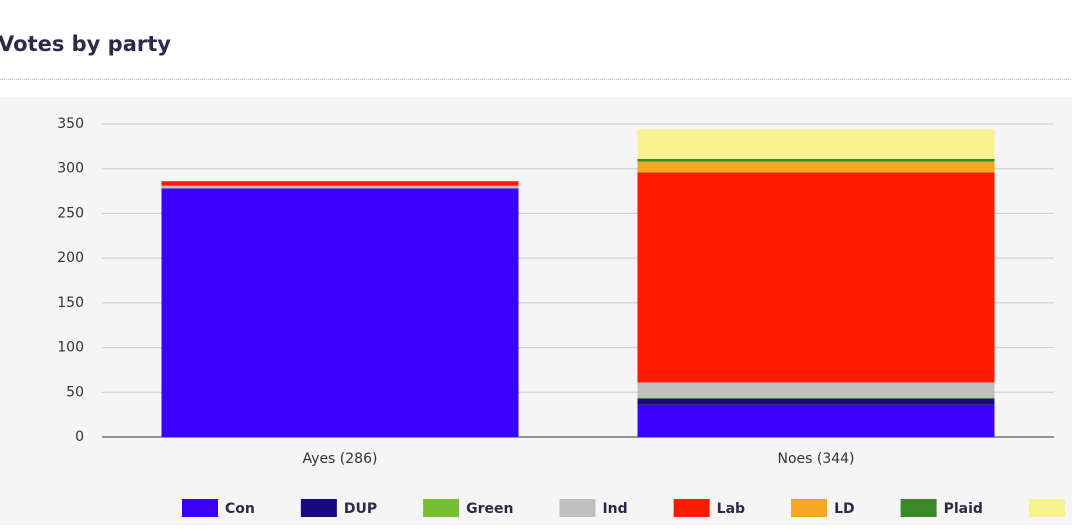  I want to click on legend-label: Lab, so click(731, 509).